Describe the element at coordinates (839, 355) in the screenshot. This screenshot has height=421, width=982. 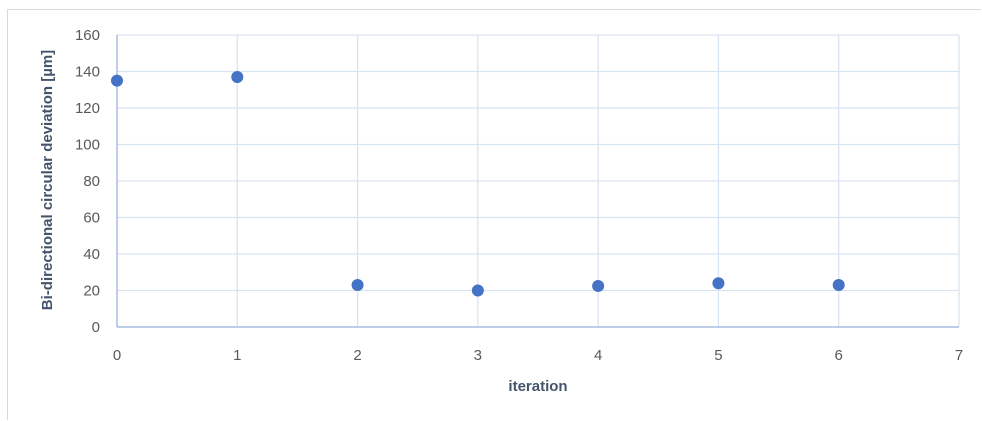
I see `x-tick-label: 6` at that location.